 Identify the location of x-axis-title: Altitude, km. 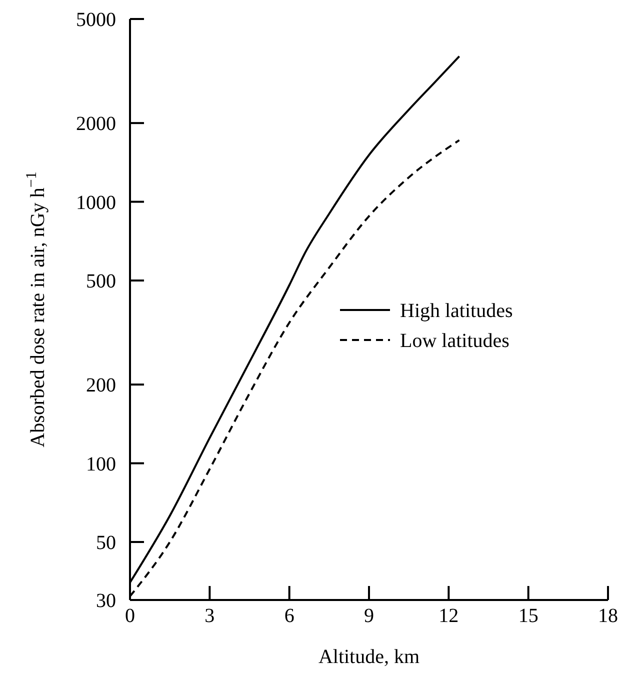
(369, 657).